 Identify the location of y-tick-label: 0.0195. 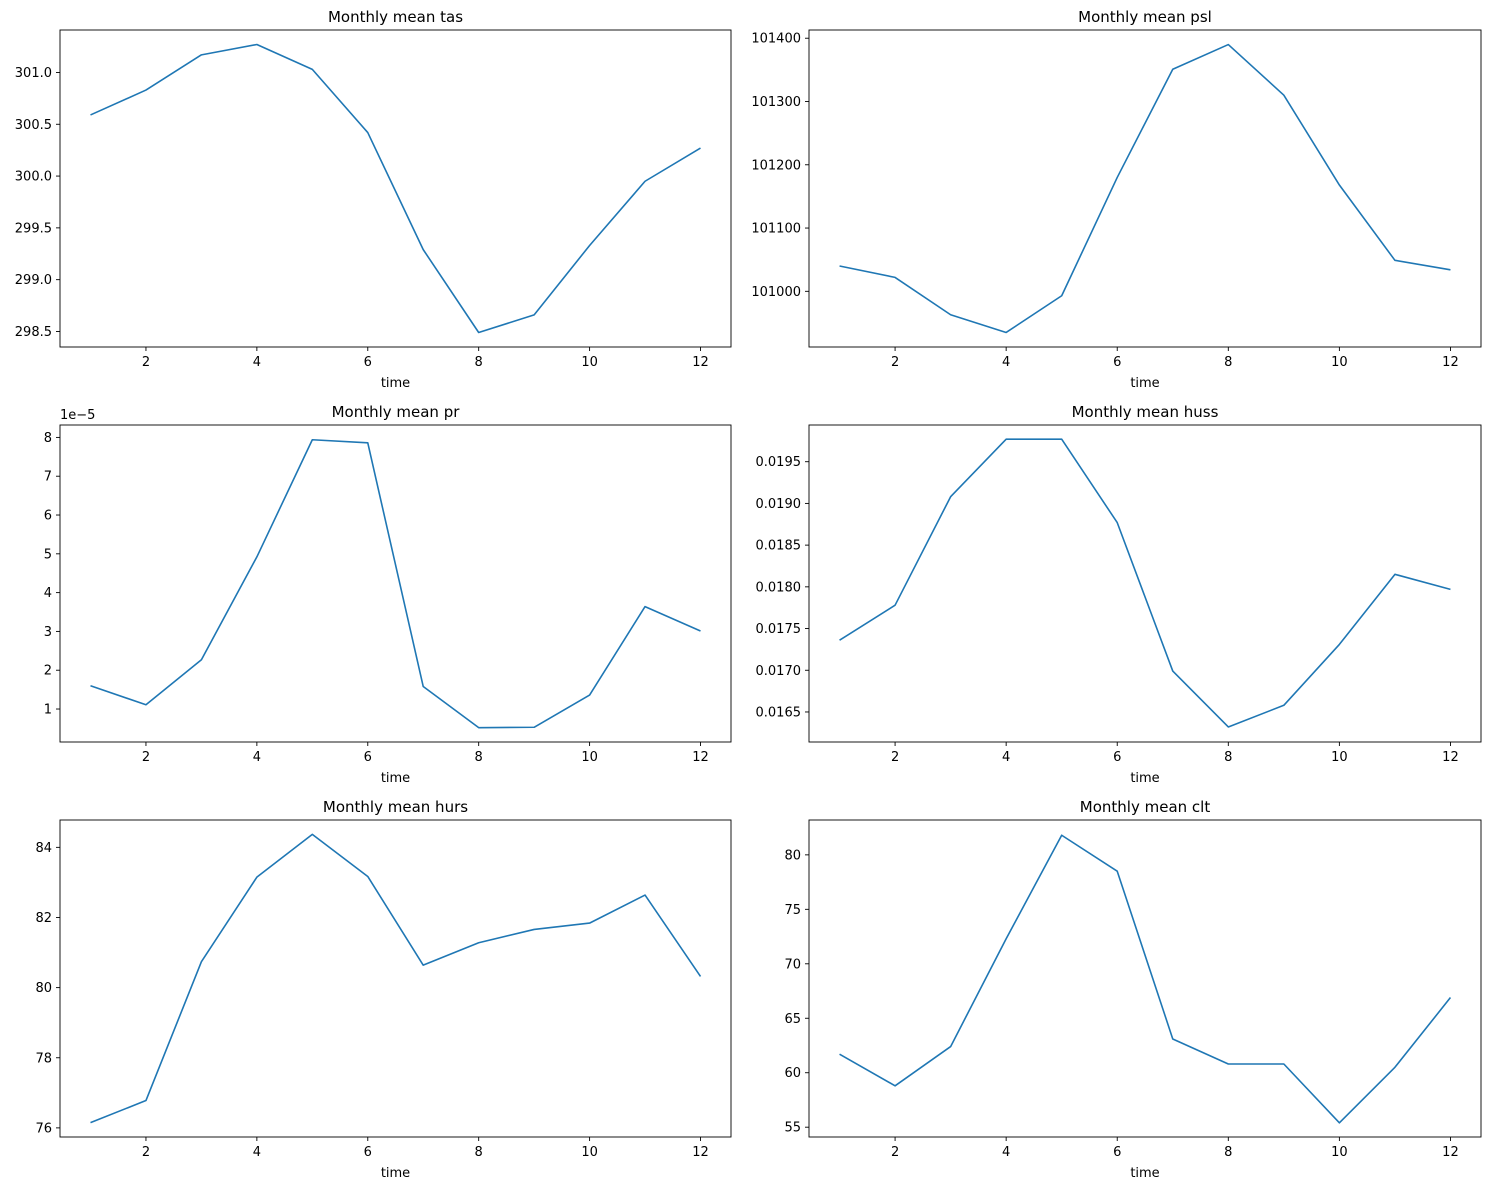
(779, 462).